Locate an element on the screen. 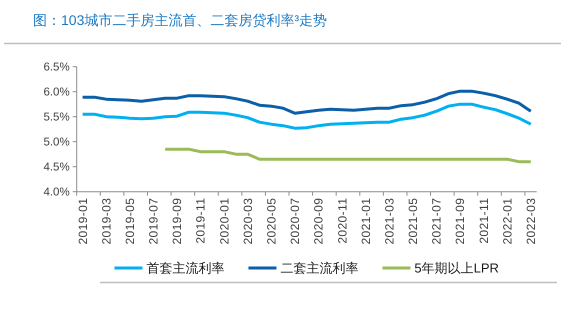 This screenshot has width=577, height=332. y-tick-label: 5.5% is located at coordinates (56, 118).